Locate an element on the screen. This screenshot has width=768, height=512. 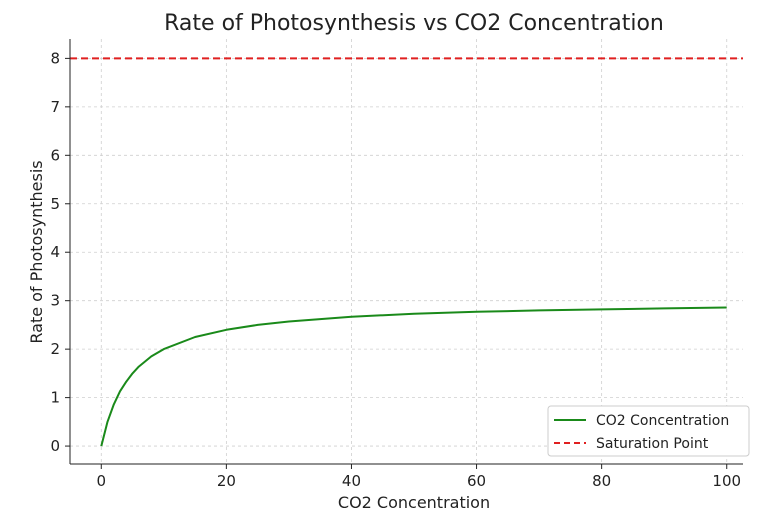
legend: CO2 Concentration Saturation Point is located at coordinates (648, 431).